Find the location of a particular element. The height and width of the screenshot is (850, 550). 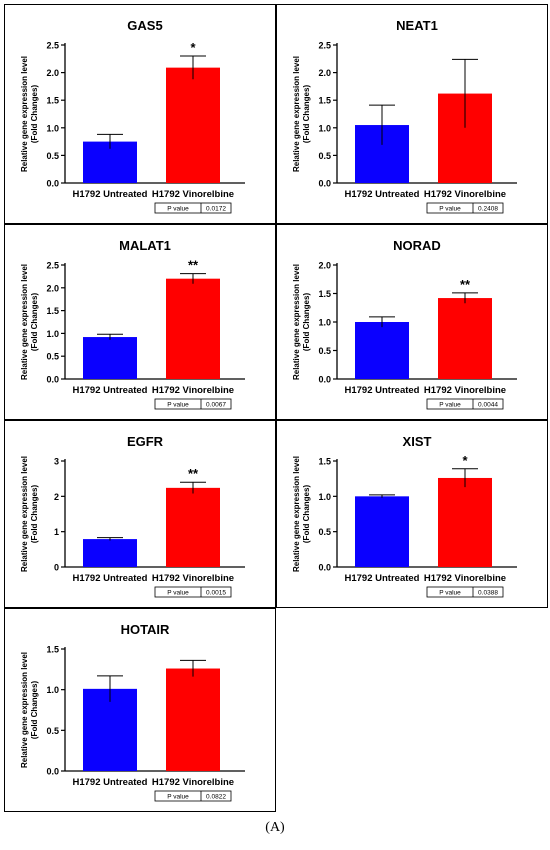

p-value-number: 0.0388 is located at coordinates (488, 593).